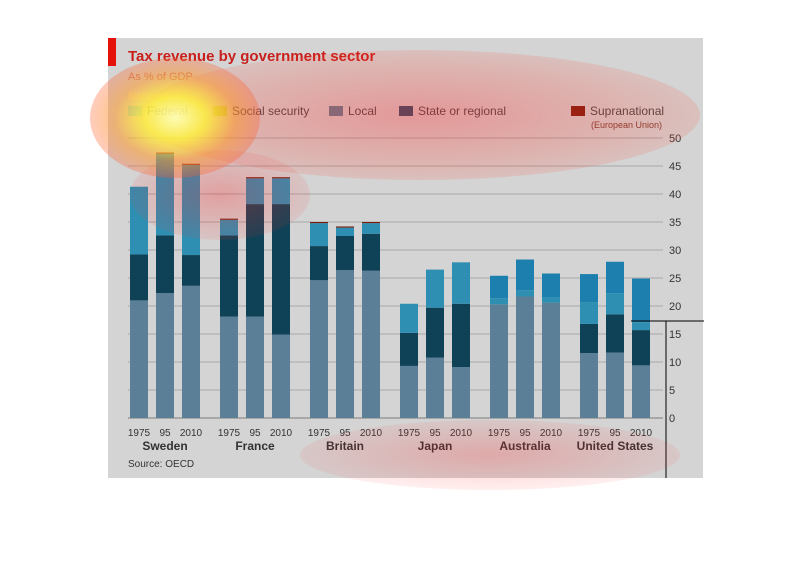 This screenshot has height=572, width=810. What do you see at coordinates (675, 335) in the screenshot?
I see `y-tick-label: 15` at bounding box center [675, 335].